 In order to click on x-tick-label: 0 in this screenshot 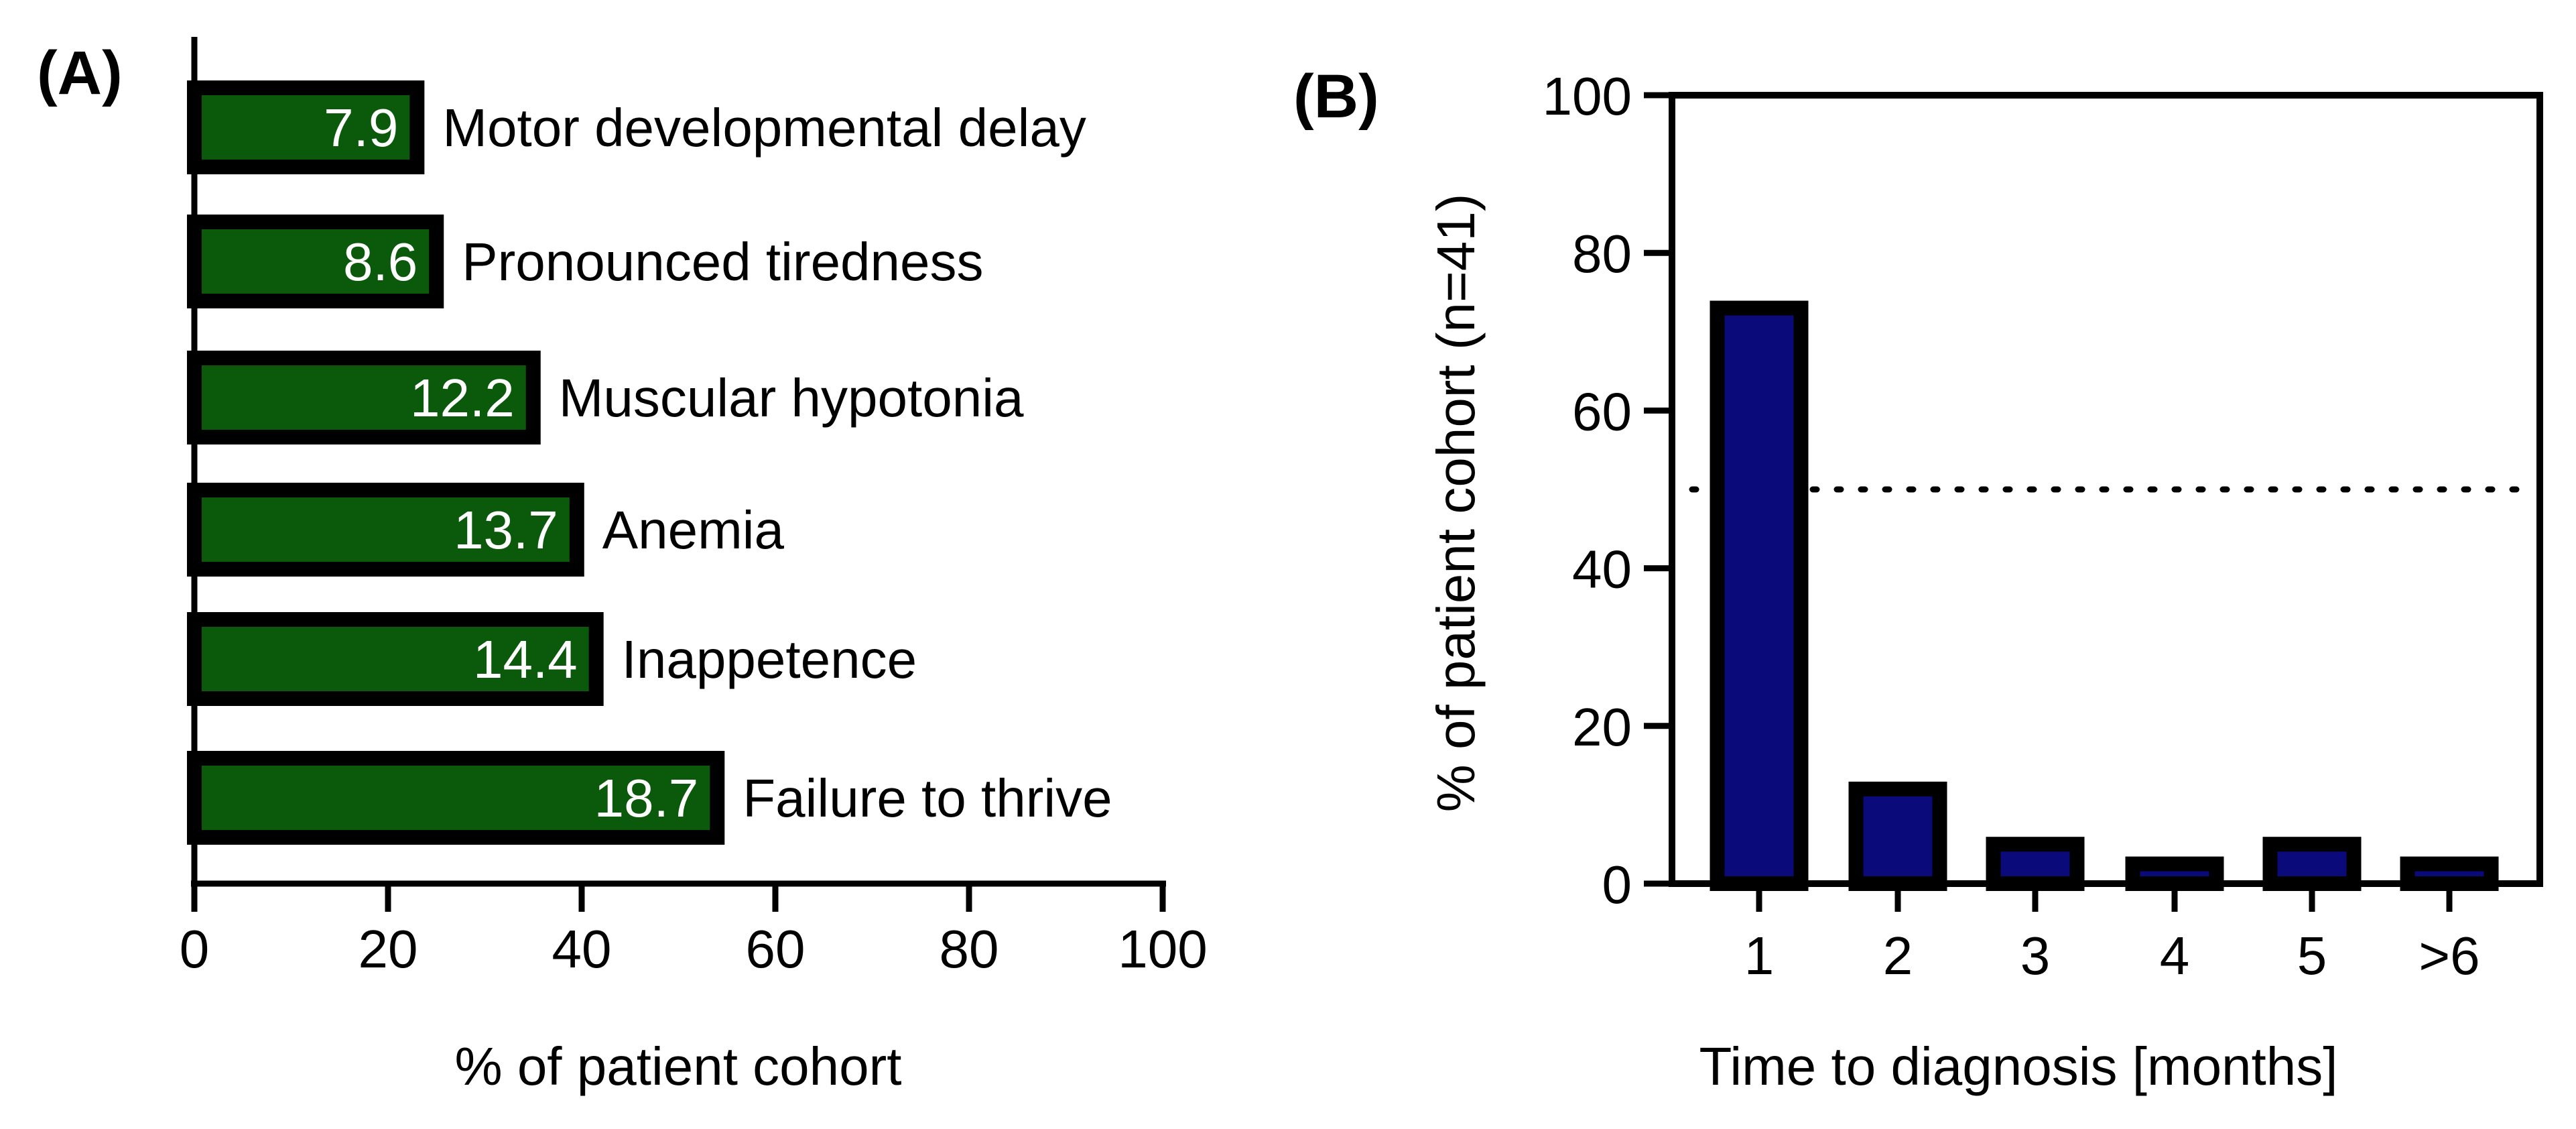, I will do `click(195, 949)`.